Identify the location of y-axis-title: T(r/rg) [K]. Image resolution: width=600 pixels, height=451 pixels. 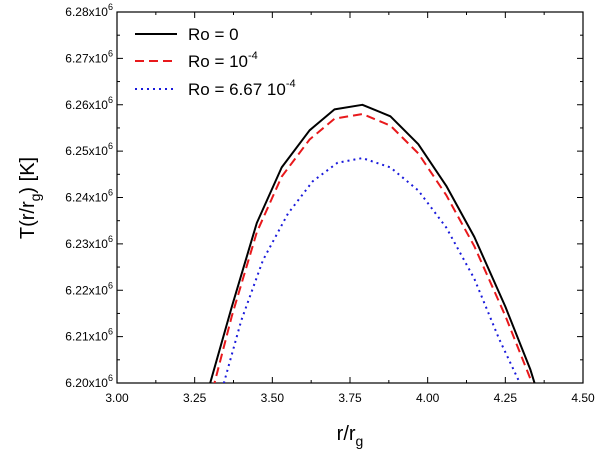
(30, 198).